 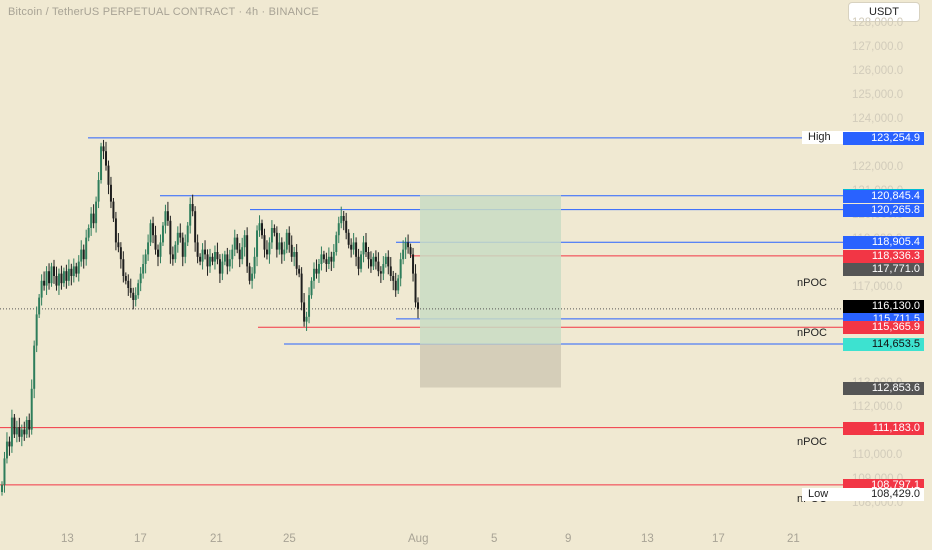 What do you see at coordinates (289, 539) in the screenshot?
I see `x-axis-tick: 25` at bounding box center [289, 539].